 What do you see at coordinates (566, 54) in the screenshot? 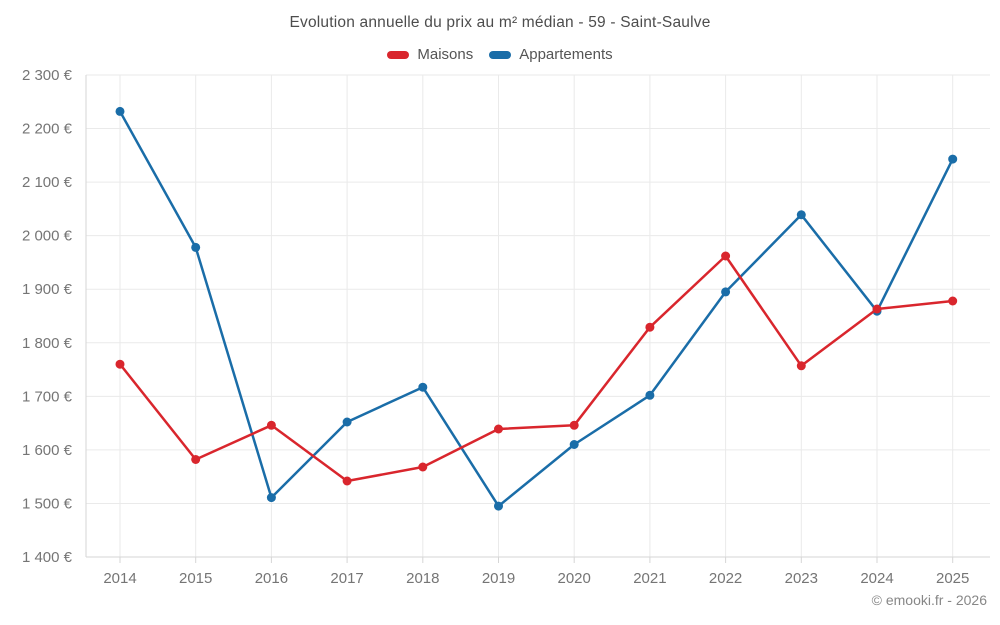
I see `legend-label-appartements: Appartements` at bounding box center [566, 54].